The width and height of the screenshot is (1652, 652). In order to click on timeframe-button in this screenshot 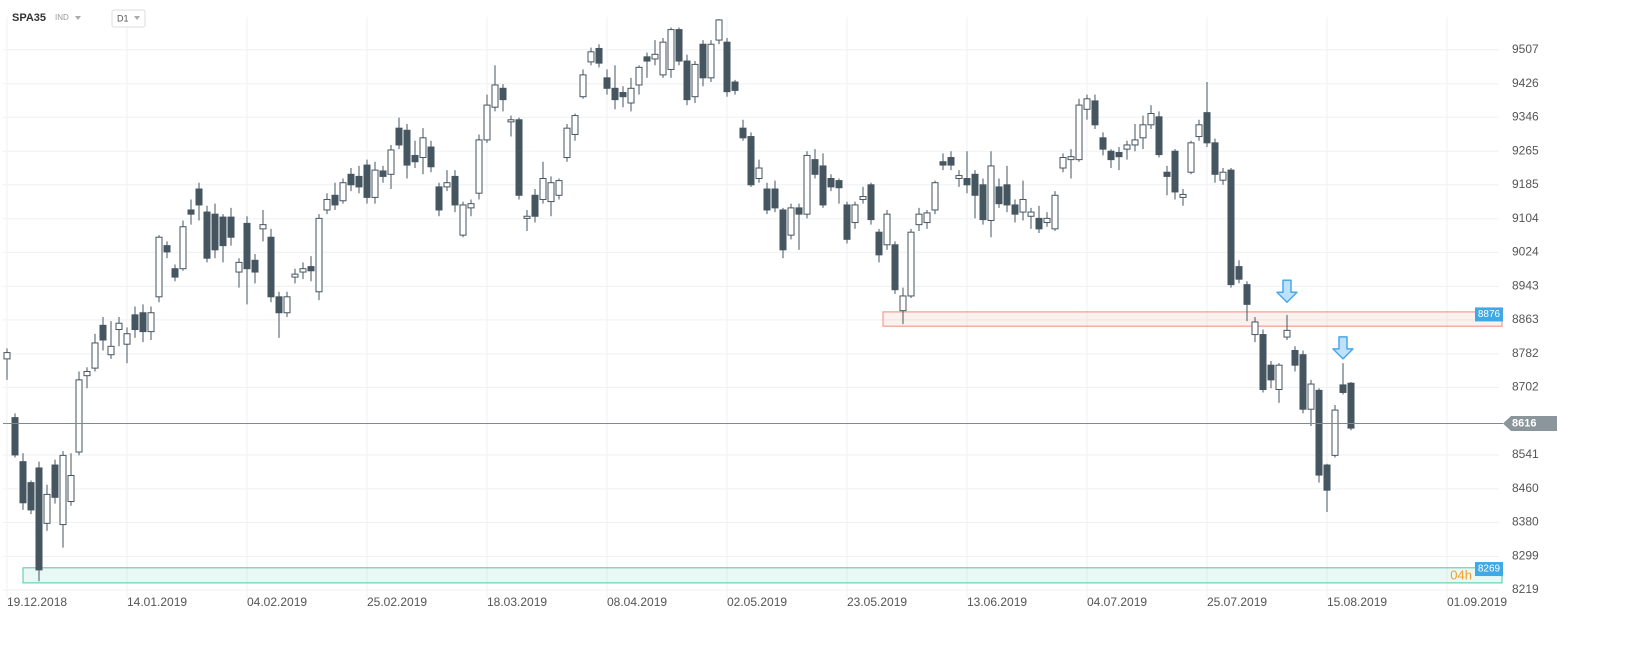, I will do `click(128, 18)`.